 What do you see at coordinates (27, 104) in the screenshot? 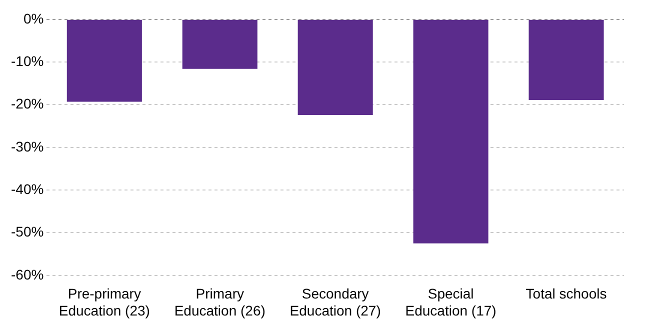
I see `y-tick-label: -20%` at bounding box center [27, 104].